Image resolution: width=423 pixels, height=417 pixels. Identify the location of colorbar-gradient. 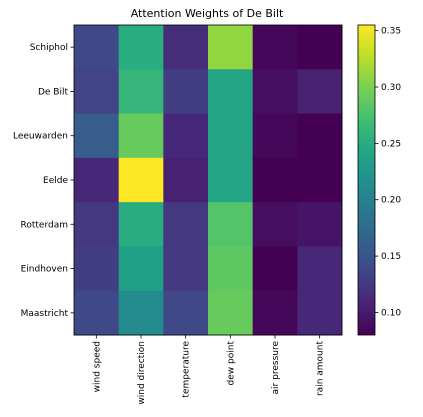
(366, 180).